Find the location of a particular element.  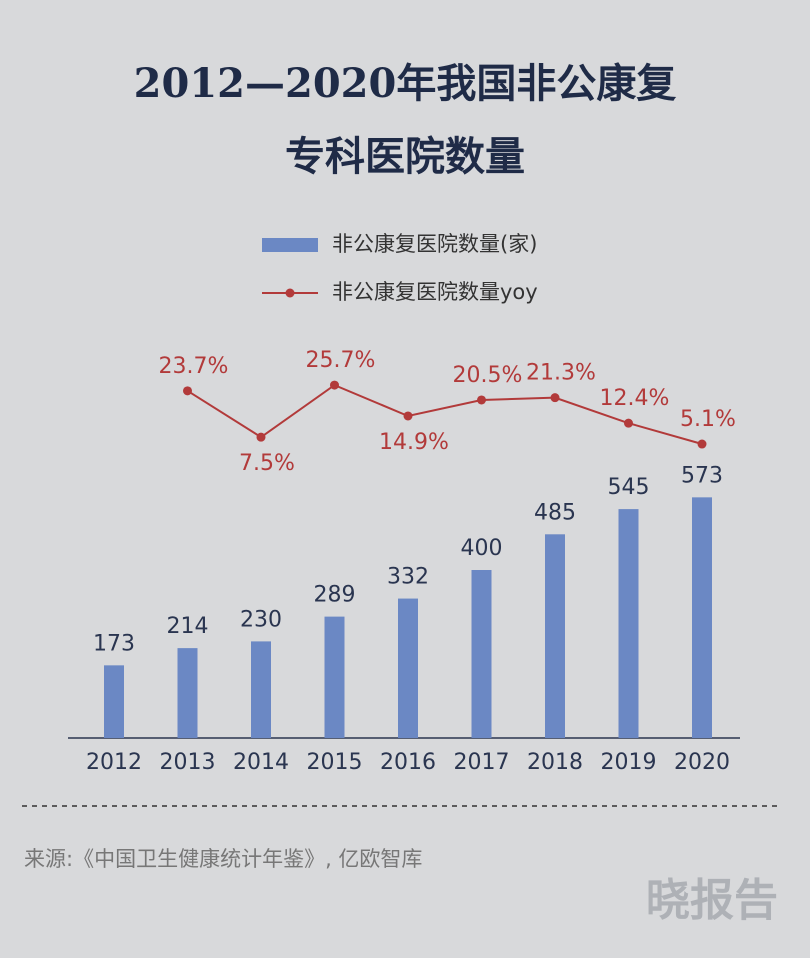

chart-title: 2012—2020年我国非公康复 is located at coordinates (405, 83).